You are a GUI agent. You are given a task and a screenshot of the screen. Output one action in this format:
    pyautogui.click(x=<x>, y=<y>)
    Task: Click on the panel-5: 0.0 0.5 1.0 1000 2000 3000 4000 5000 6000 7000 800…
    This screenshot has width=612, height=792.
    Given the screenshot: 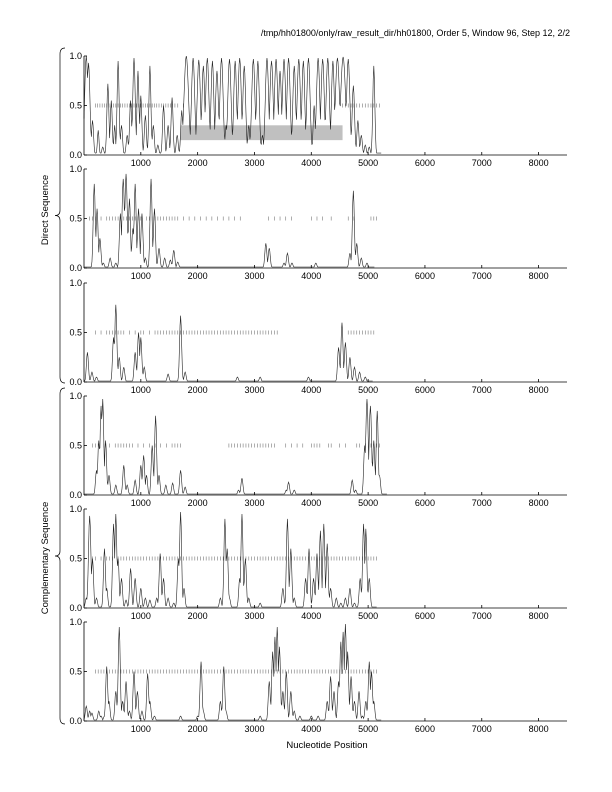 What is the action you would take?
    pyautogui.click(x=318, y=562)
    